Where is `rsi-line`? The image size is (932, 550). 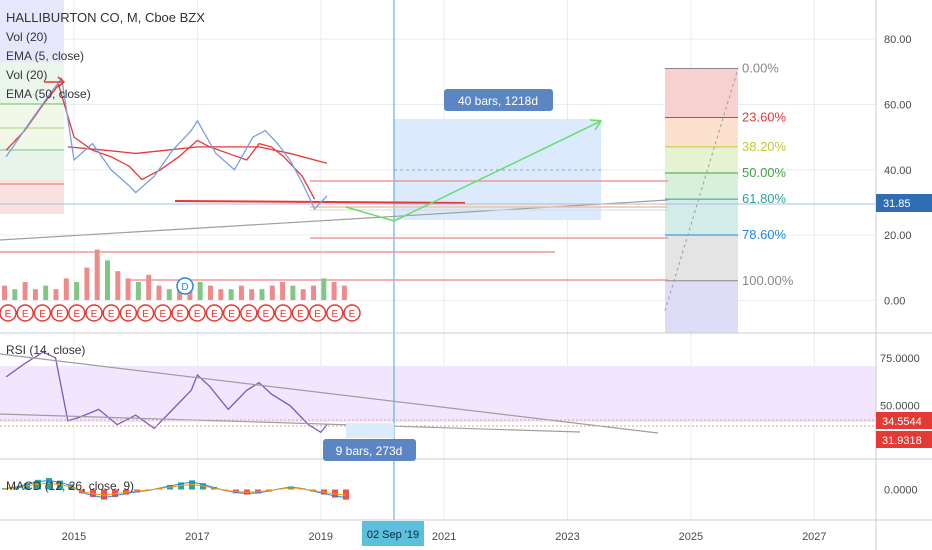 rsi-line is located at coordinates (166, 392).